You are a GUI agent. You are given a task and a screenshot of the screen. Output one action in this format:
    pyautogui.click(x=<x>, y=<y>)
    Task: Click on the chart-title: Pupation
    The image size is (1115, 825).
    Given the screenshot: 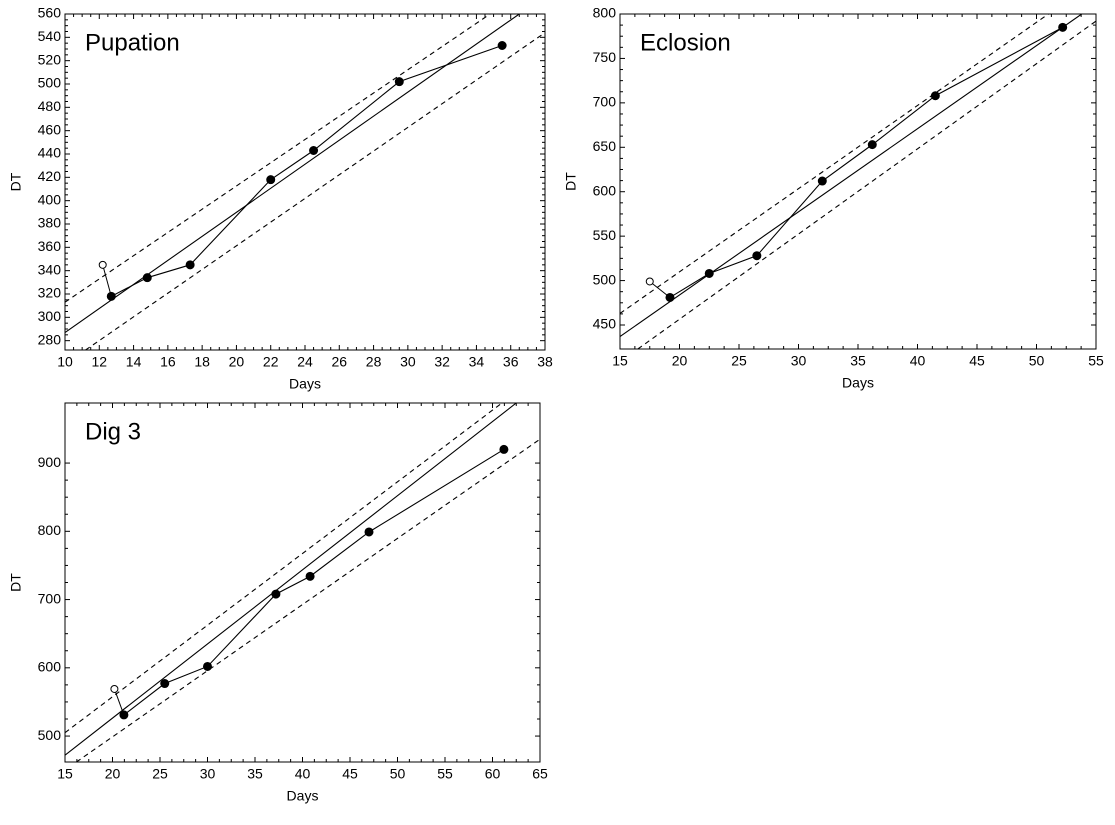 What is the action you would take?
    pyautogui.click(x=132, y=42)
    